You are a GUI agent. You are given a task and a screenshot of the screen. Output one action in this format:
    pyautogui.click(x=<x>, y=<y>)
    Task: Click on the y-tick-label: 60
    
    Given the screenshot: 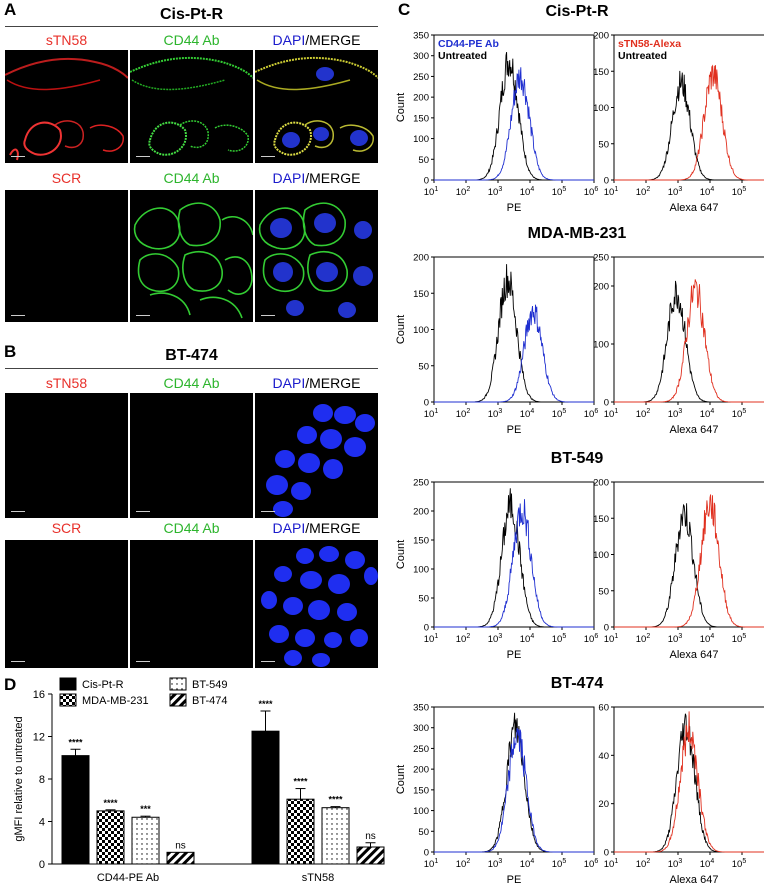 What is the action you would take?
    pyautogui.click(x=603, y=708)
    